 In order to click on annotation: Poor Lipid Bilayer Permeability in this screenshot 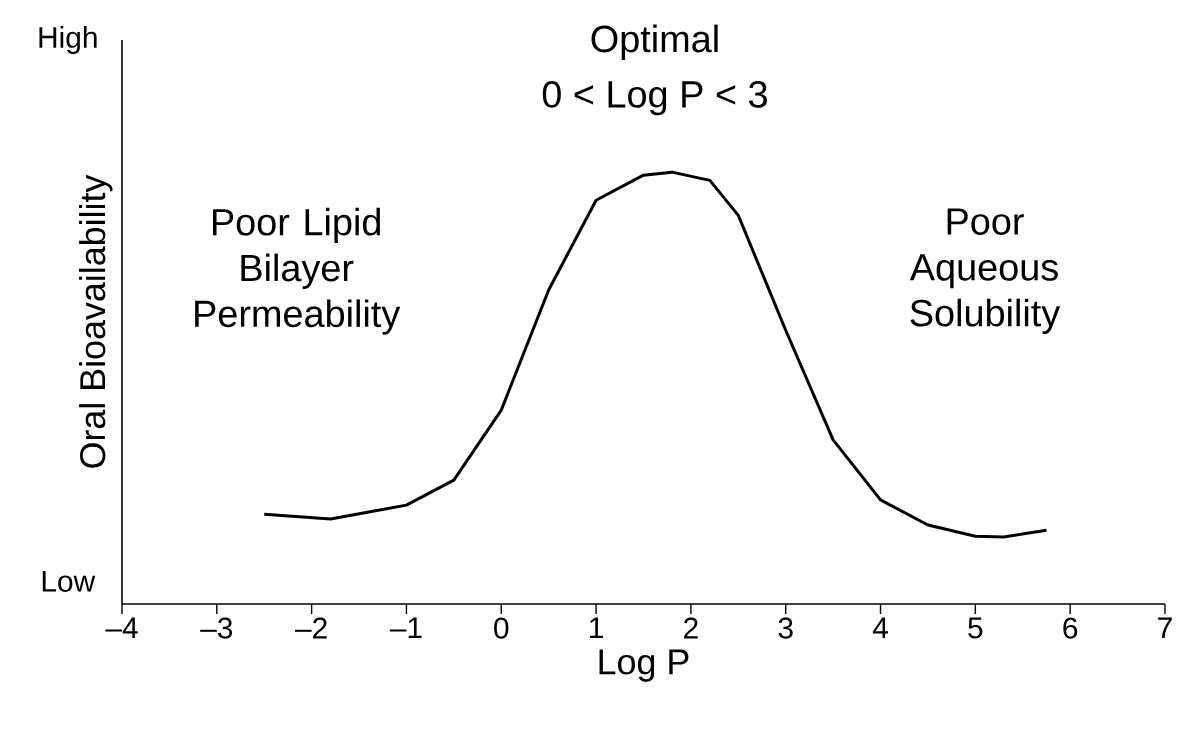, I will do `click(298, 271)`.